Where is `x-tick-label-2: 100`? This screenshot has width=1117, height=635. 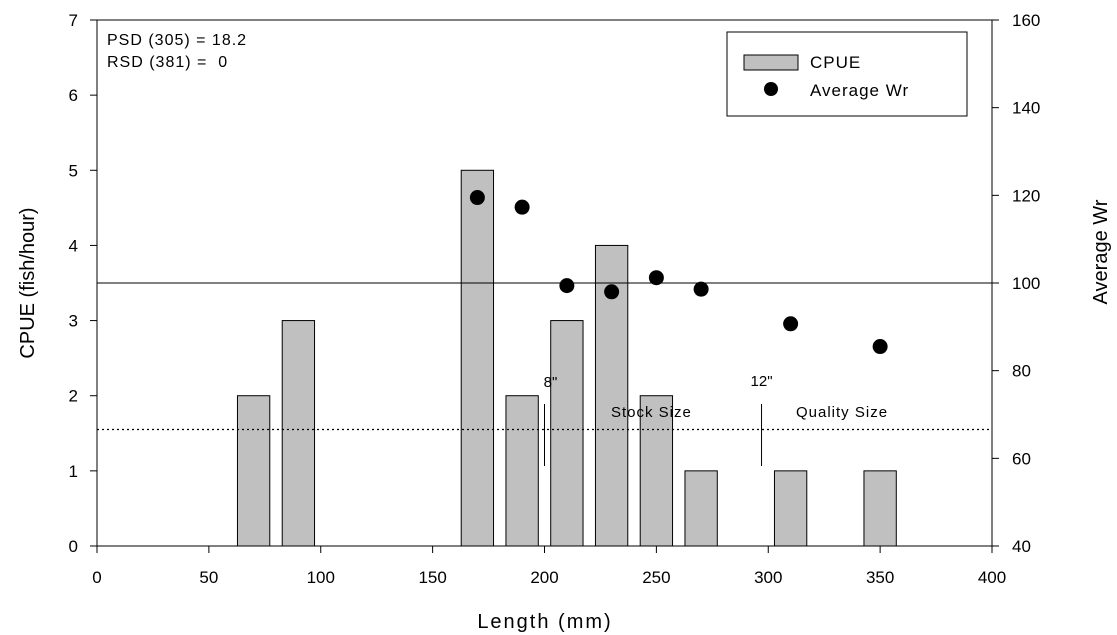 x-tick-label-2: 100 is located at coordinates (321, 577).